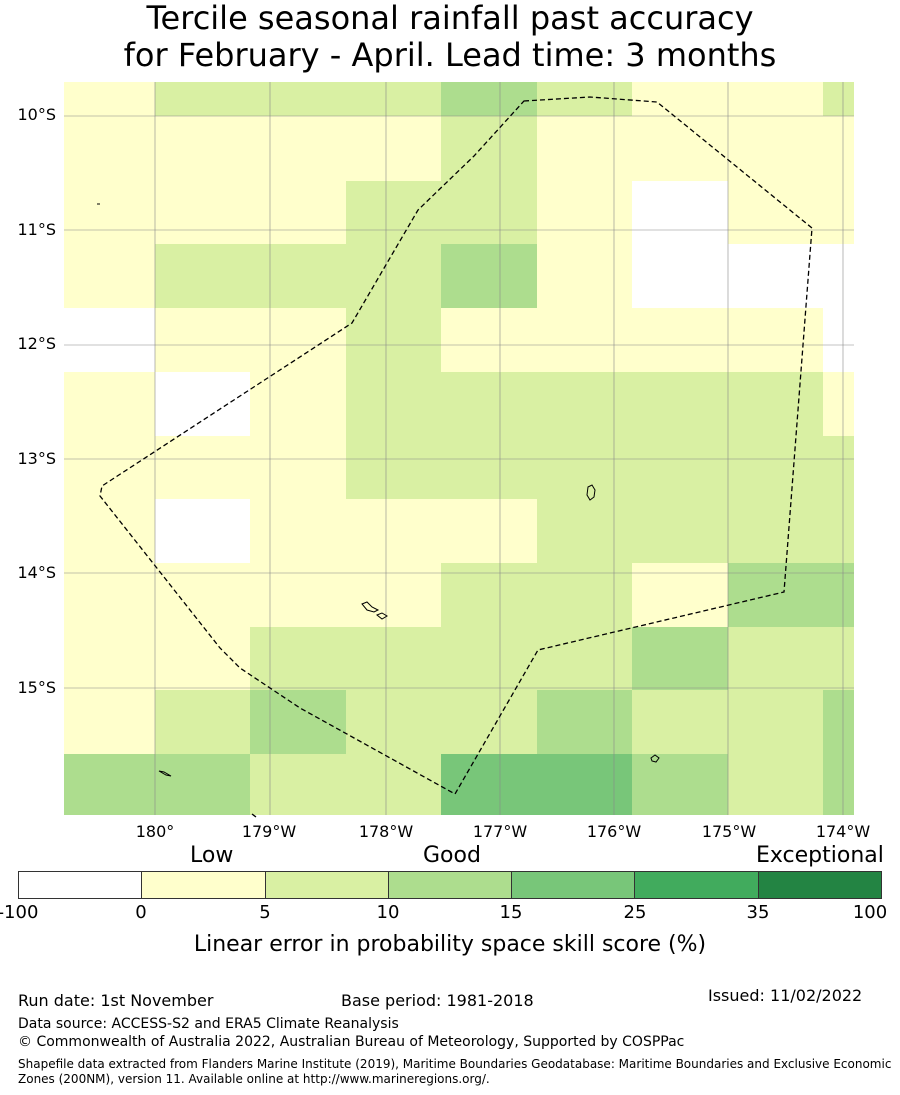  I want to click on lat-label-14s: 14°S, so click(36, 572).